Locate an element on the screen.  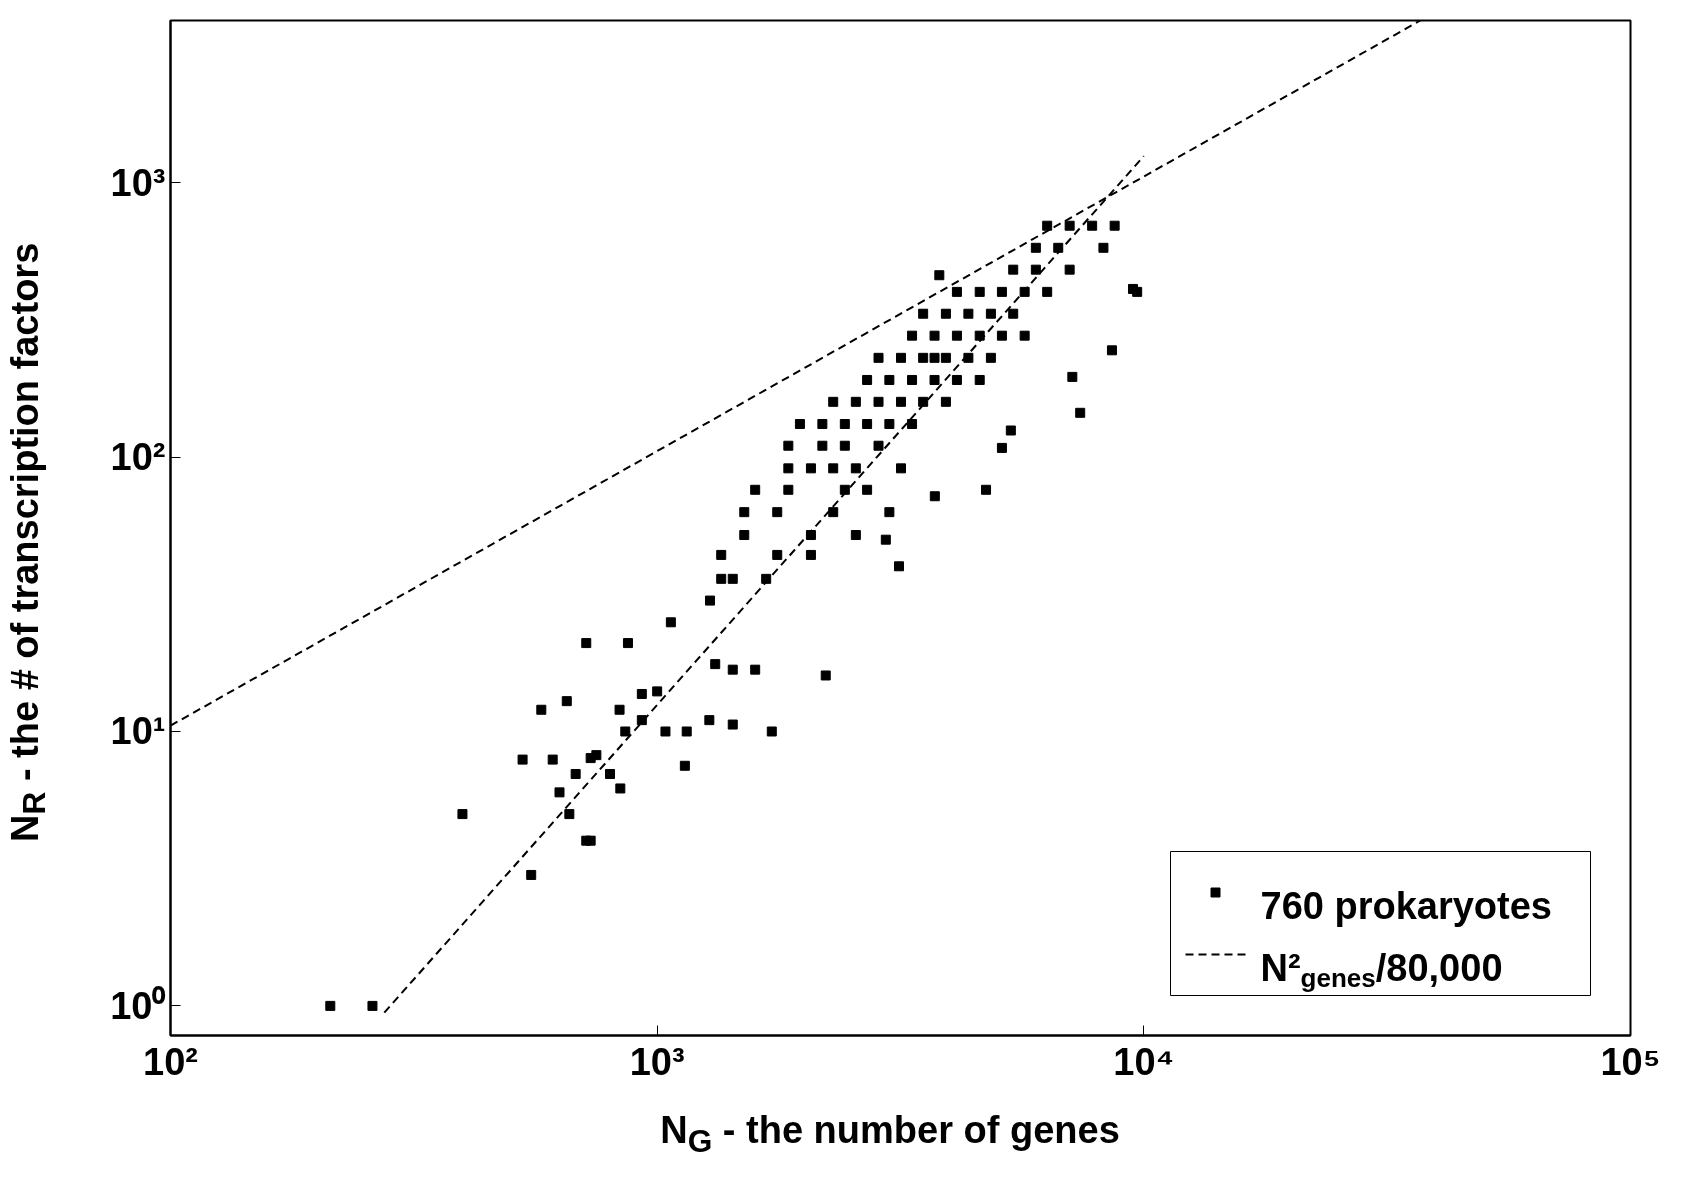
x-tick-label: 10⁵ is located at coordinates (1630, 1061).